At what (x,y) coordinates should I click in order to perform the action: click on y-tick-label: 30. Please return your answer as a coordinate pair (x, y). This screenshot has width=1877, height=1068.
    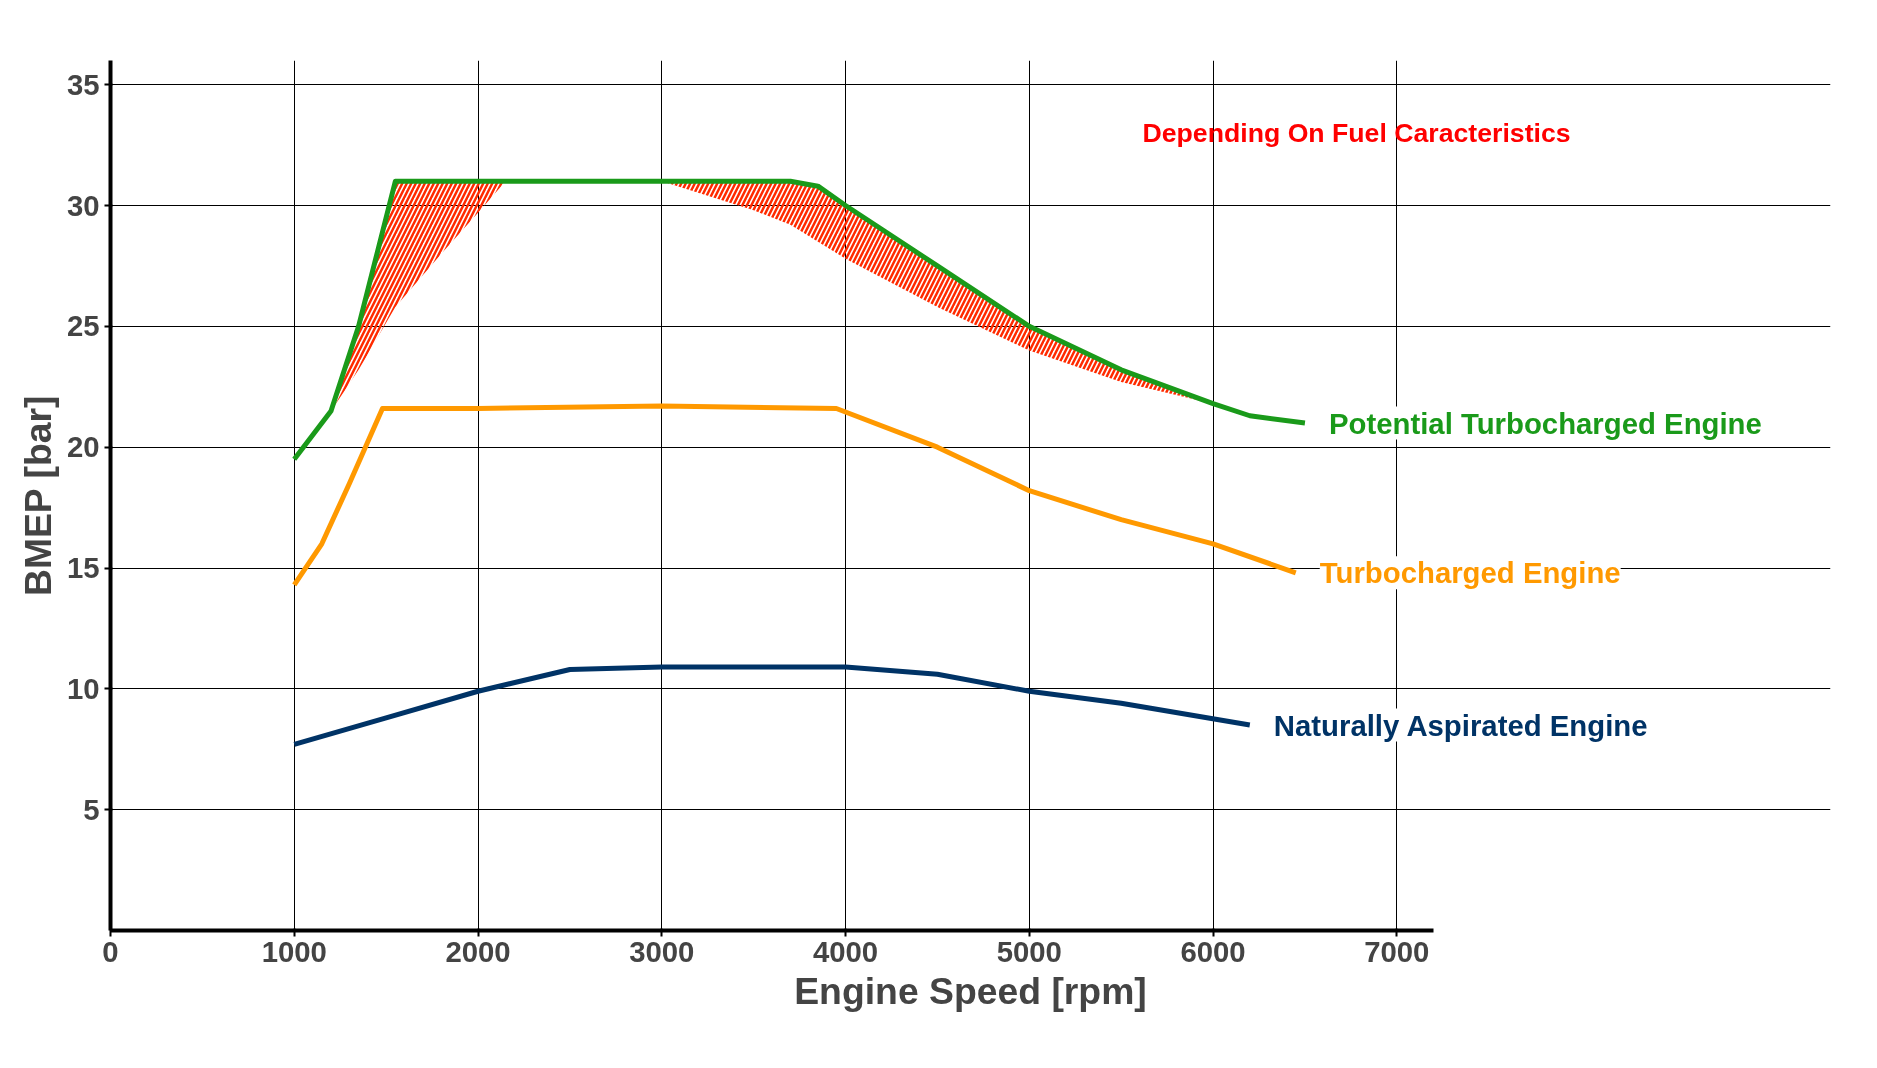
    Looking at the image, I should click on (83, 205).